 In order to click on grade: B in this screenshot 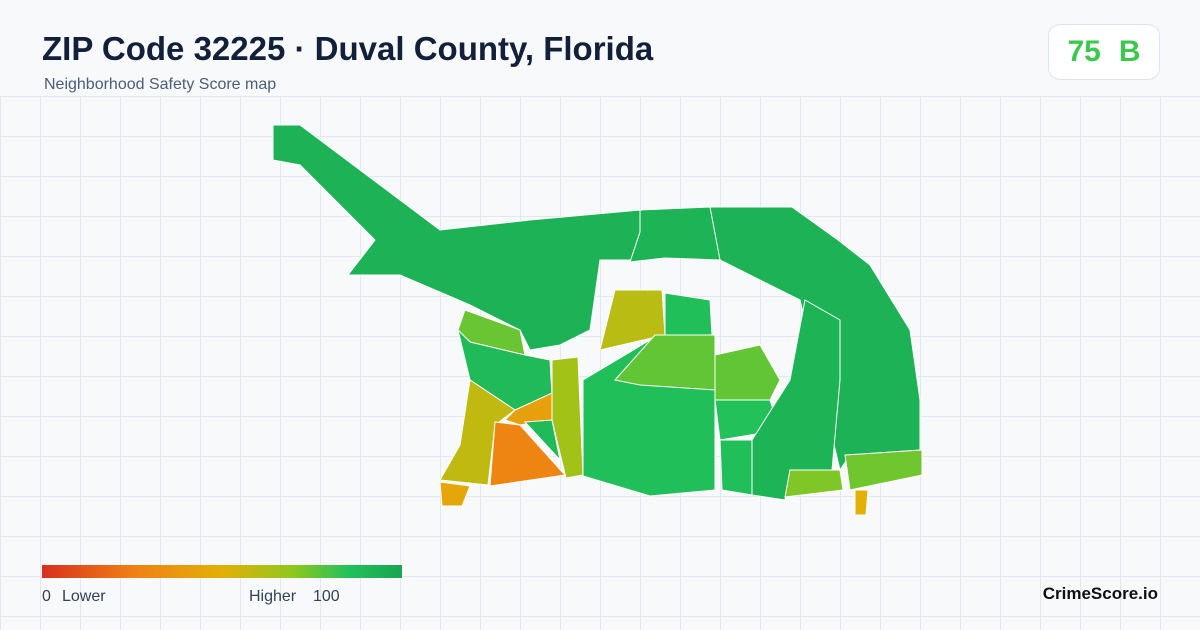, I will do `click(1129, 51)`.